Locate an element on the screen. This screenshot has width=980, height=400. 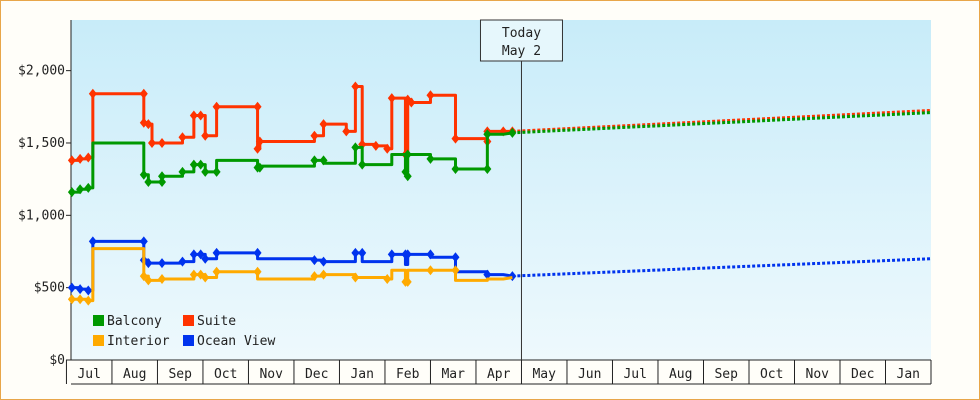
x-tick-label: Aug is located at coordinates (134, 374).